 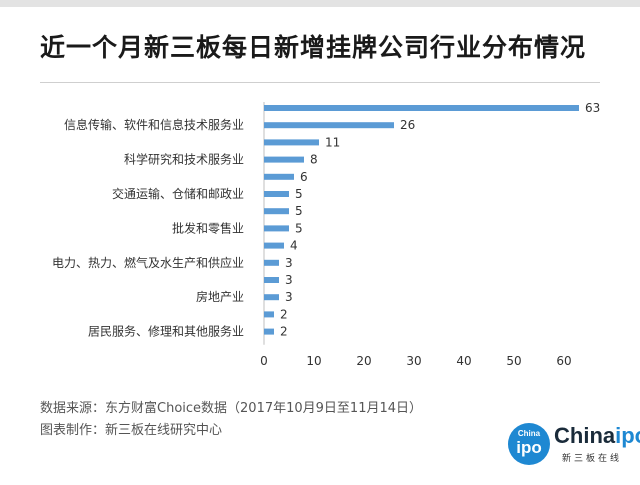 What do you see at coordinates (320, 3) in the screenshot?
I see `header-bar` at bounding box center [320, 3].